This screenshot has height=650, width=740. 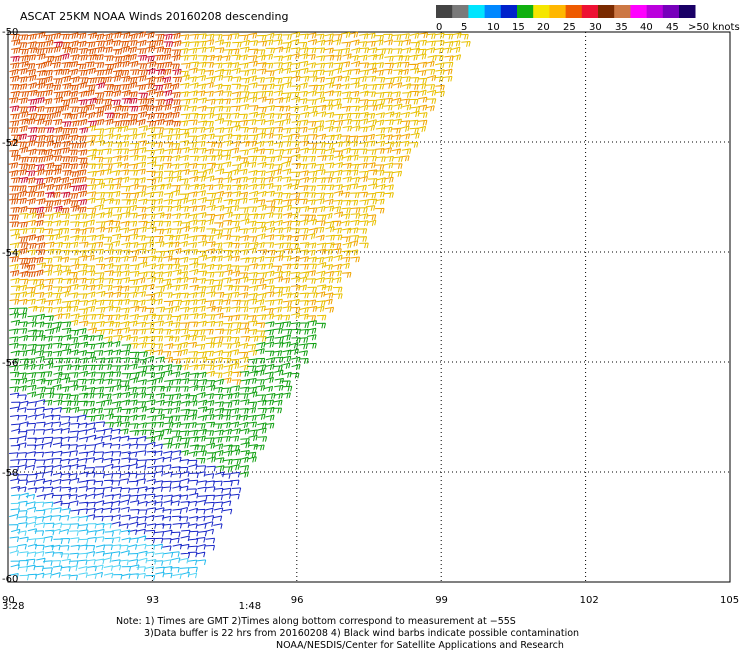 I want to click on legend-label: 35, so click(x=621, y=27).